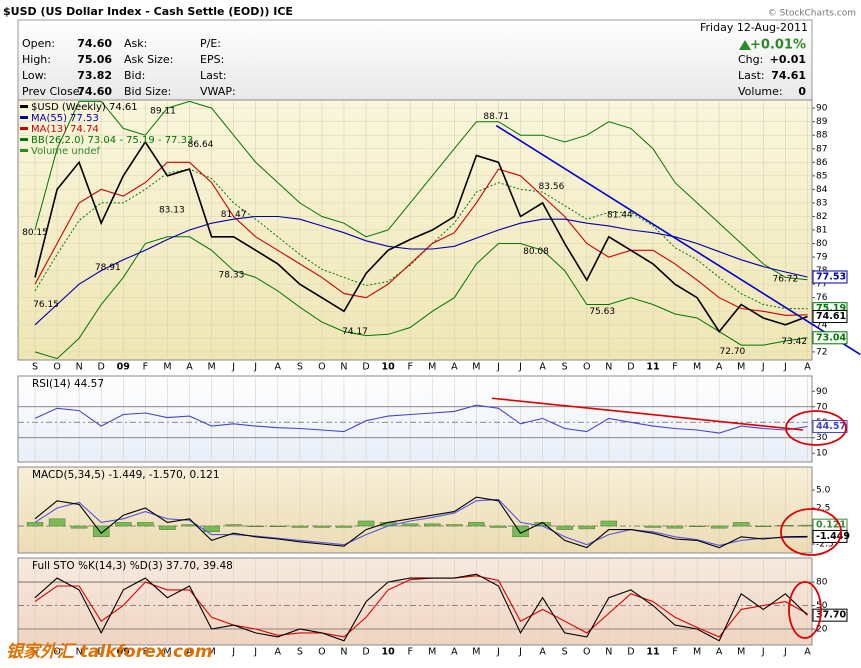 Image resolution: width=861 pixels, height=668 pixels. What do you see at coordinates (38, 43) in the screenshot?
I see `field-label: Open:` at bounding box center [38, 43].